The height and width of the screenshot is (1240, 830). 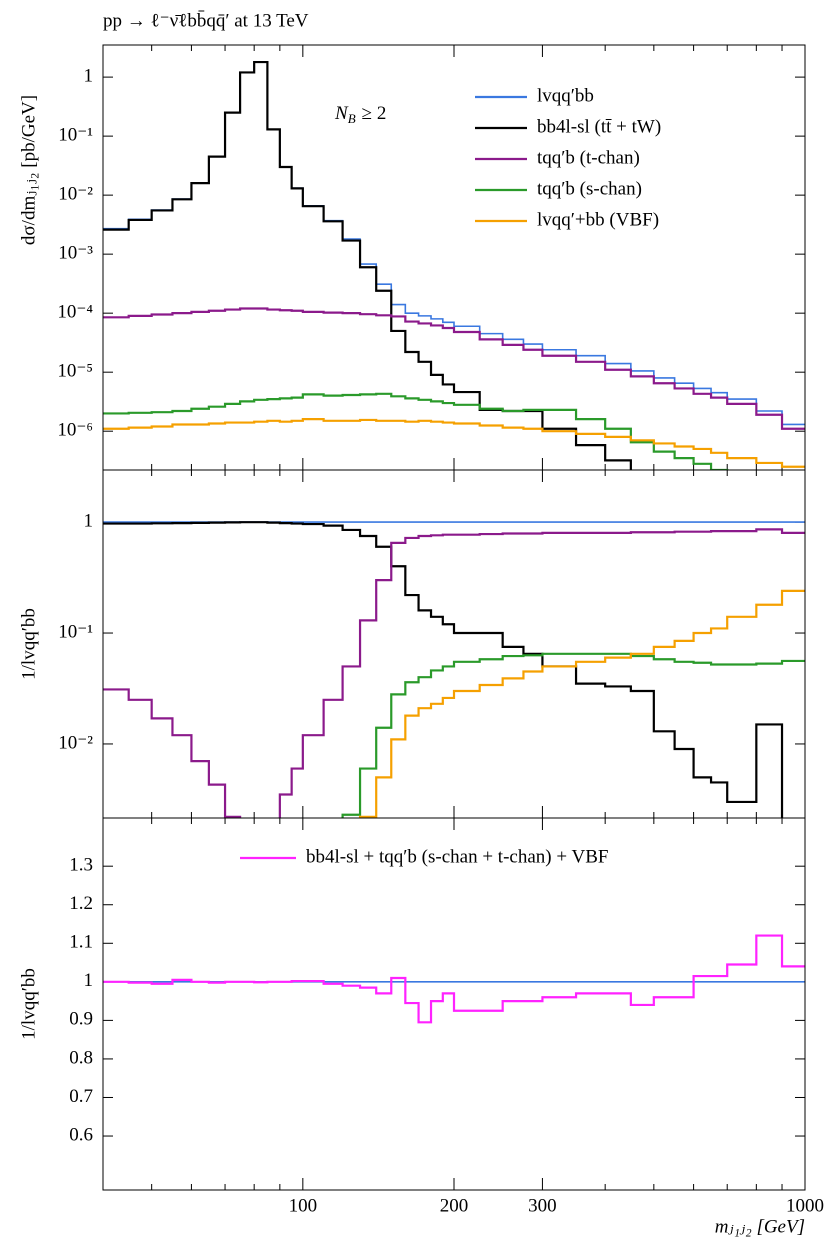 I want to click on legend-label: tqq′b (t-chan), so click(x=588, y=157).